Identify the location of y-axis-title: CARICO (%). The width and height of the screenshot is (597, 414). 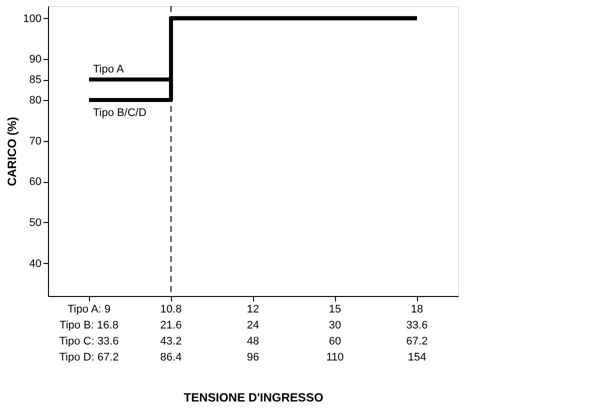
(12, 151).